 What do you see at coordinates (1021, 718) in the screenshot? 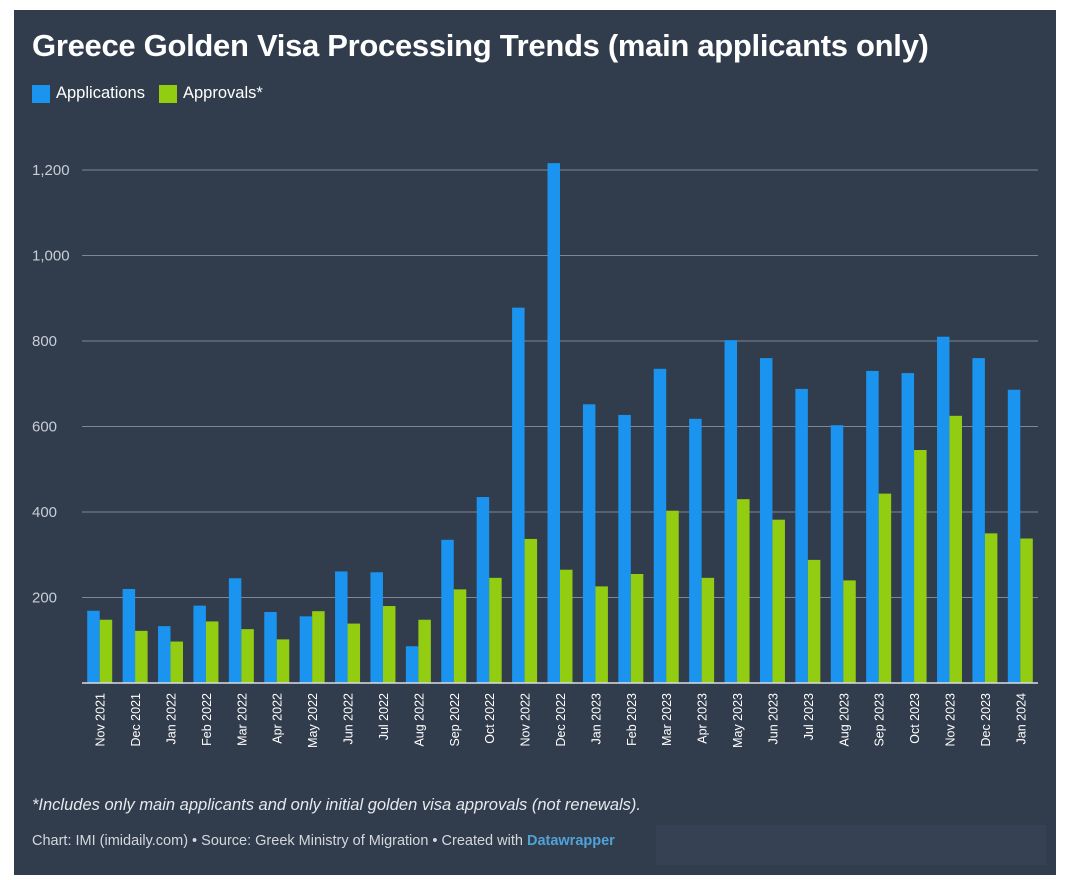
I see `x-tick-label: Jan 2024` at bounding box center [1021, 718].